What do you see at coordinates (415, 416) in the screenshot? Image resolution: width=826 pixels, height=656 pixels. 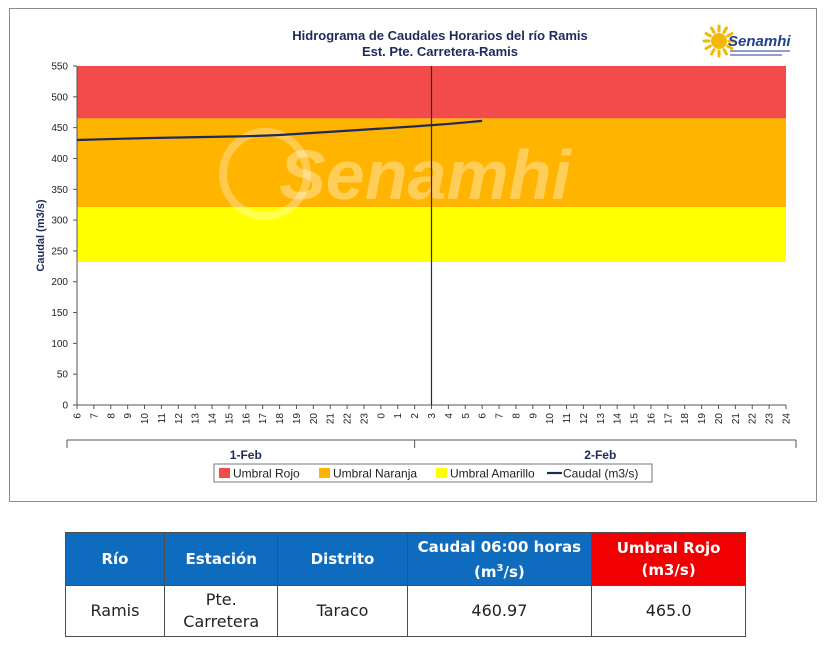 I see `x-tick-label: 2` at bounding box center [415, 416].